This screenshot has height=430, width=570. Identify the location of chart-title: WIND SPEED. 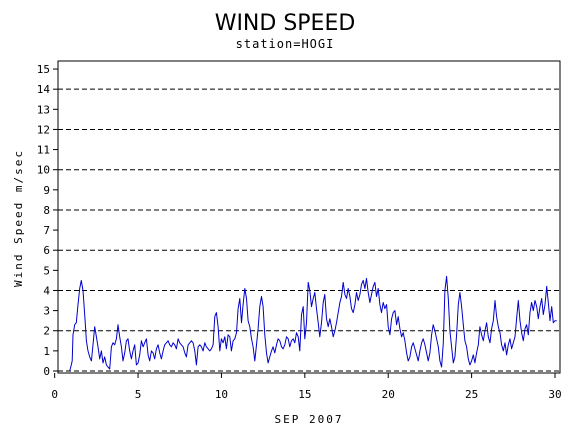
(285, 23).